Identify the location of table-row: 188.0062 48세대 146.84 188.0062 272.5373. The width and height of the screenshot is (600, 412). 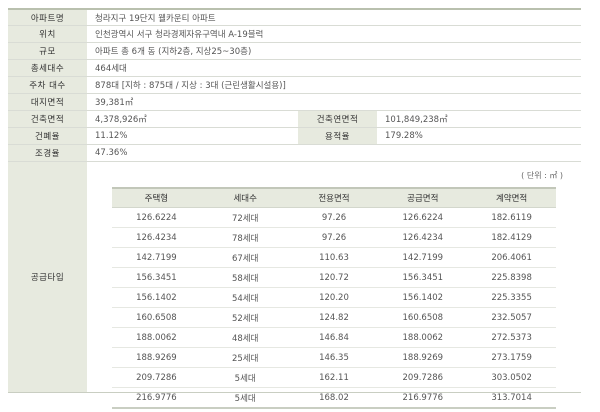
(334, 337).